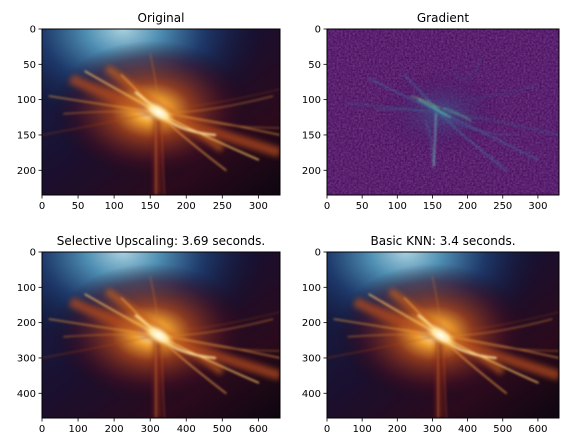 The width and height of the screenshot is (562, 435). Describe the element at coordinates (443, 18) in the screenshot. I see `chart-title-gradient: Gradient` at that location.